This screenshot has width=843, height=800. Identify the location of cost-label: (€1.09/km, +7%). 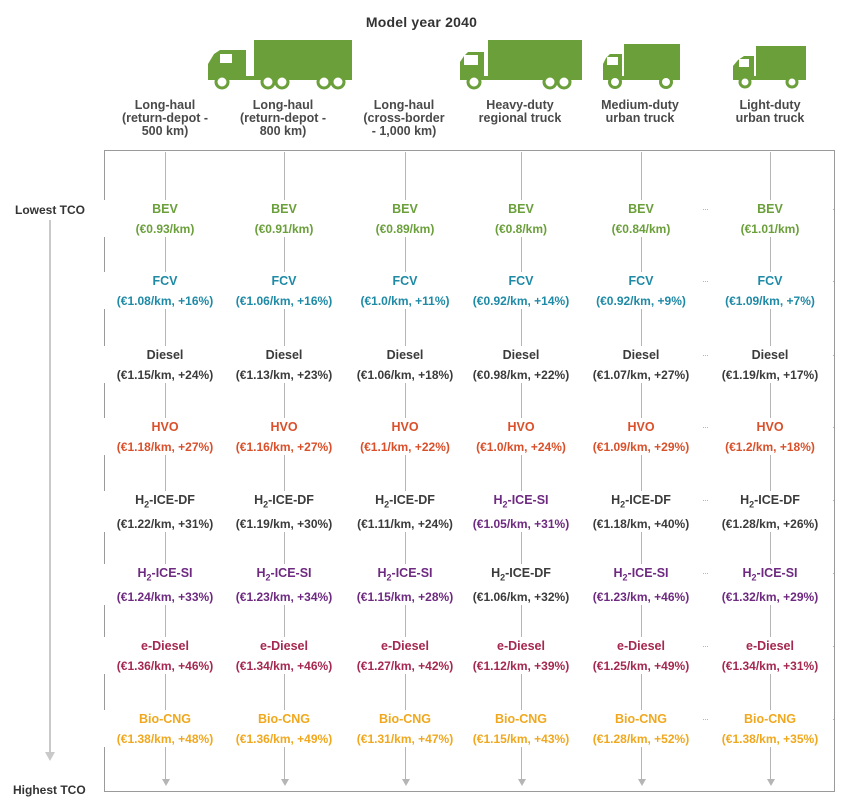
(770, 301).